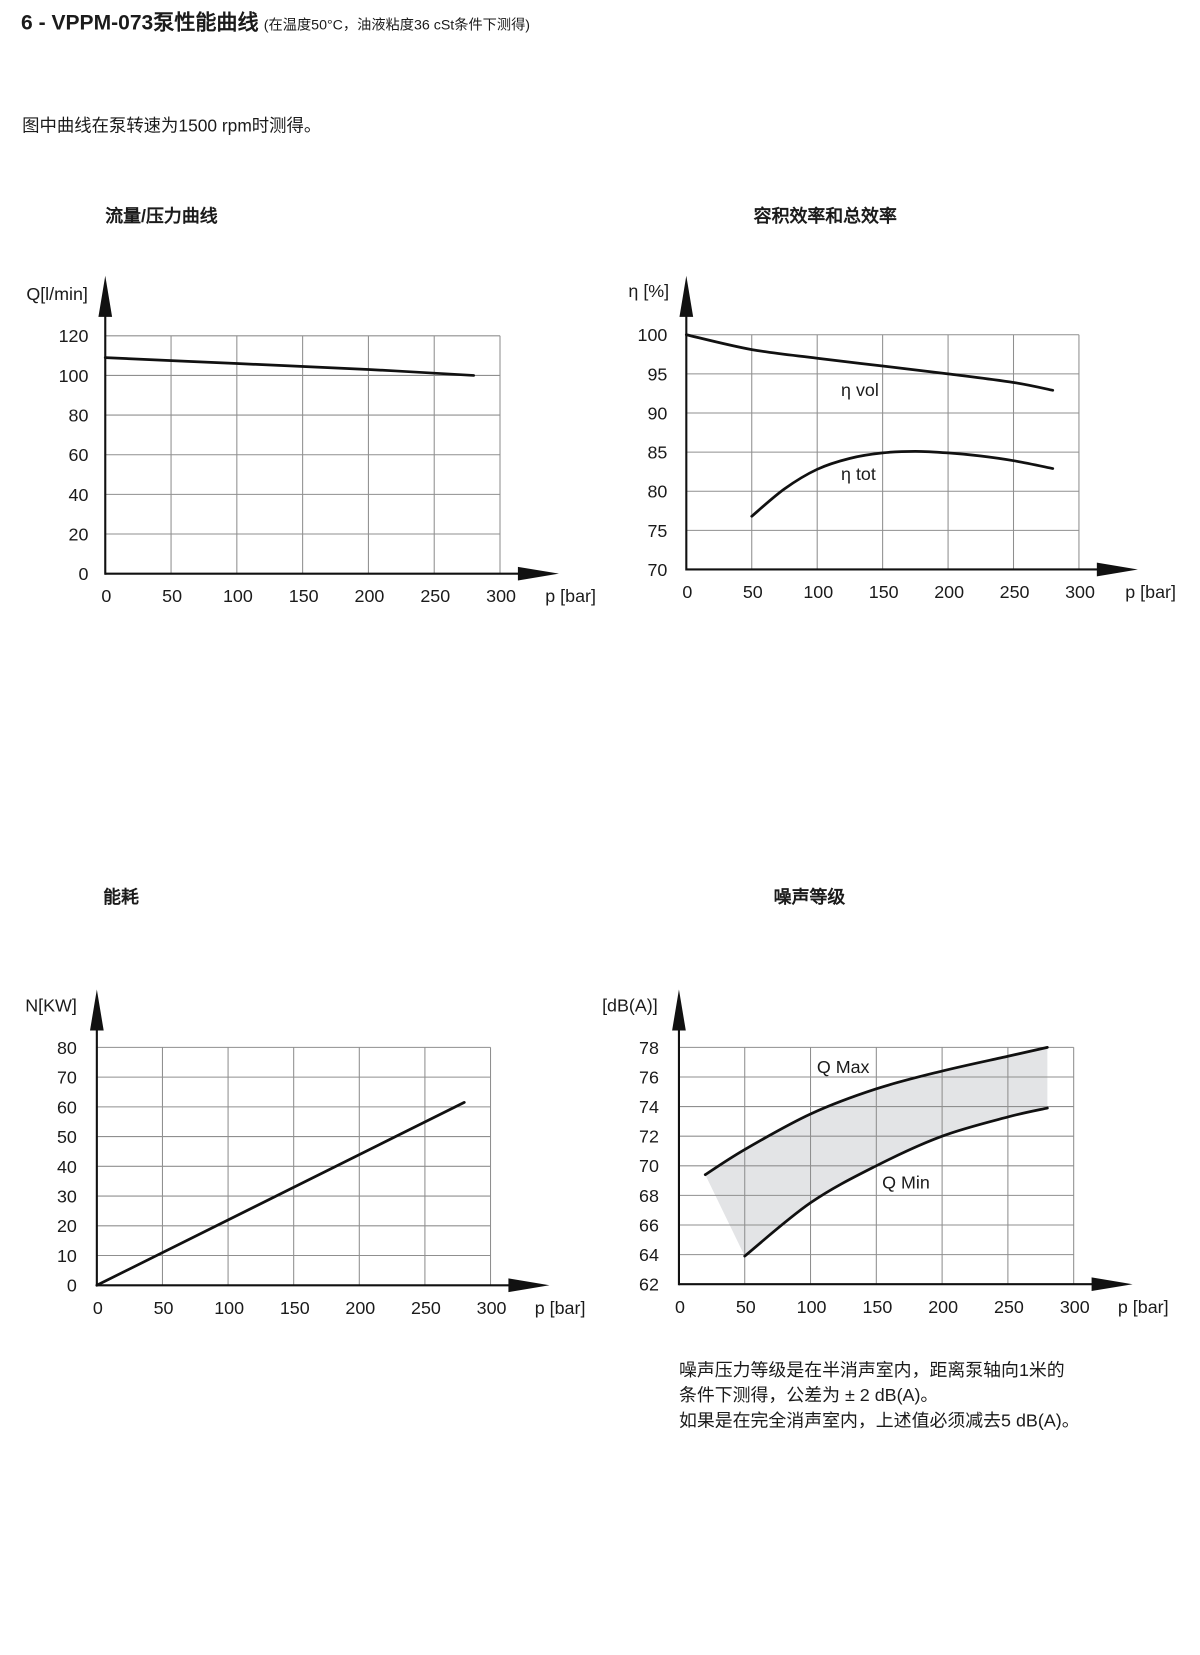  What do you see at coordinates (649, 1255) in the screenshot?
I see `y-tick-label: 64` at bounding box center [649, 1255].